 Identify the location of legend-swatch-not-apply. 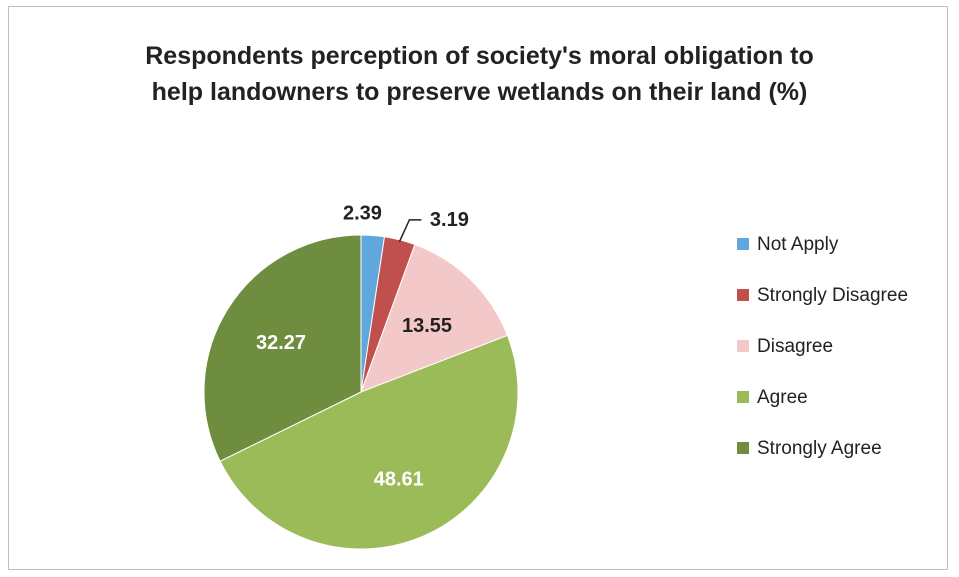
(743, 244).